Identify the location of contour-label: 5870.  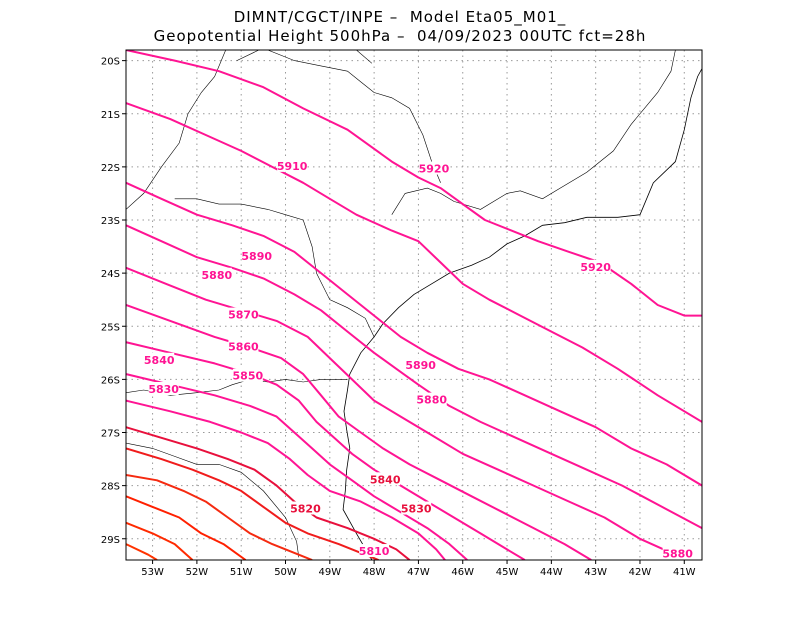
(243, 315).